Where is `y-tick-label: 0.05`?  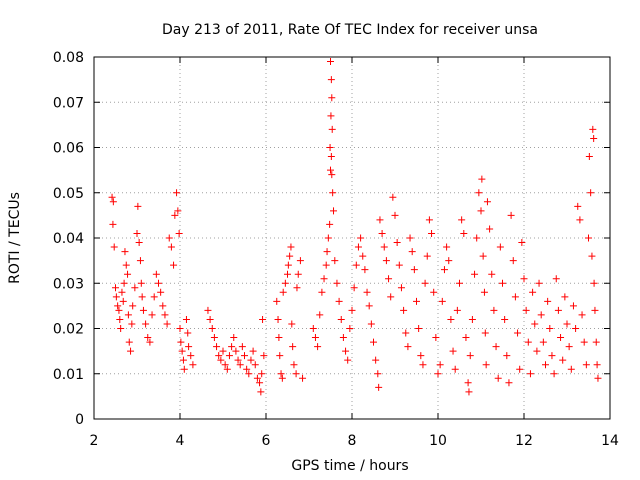
y-tick-label: 0.05 is located at coordinates (68, 194).